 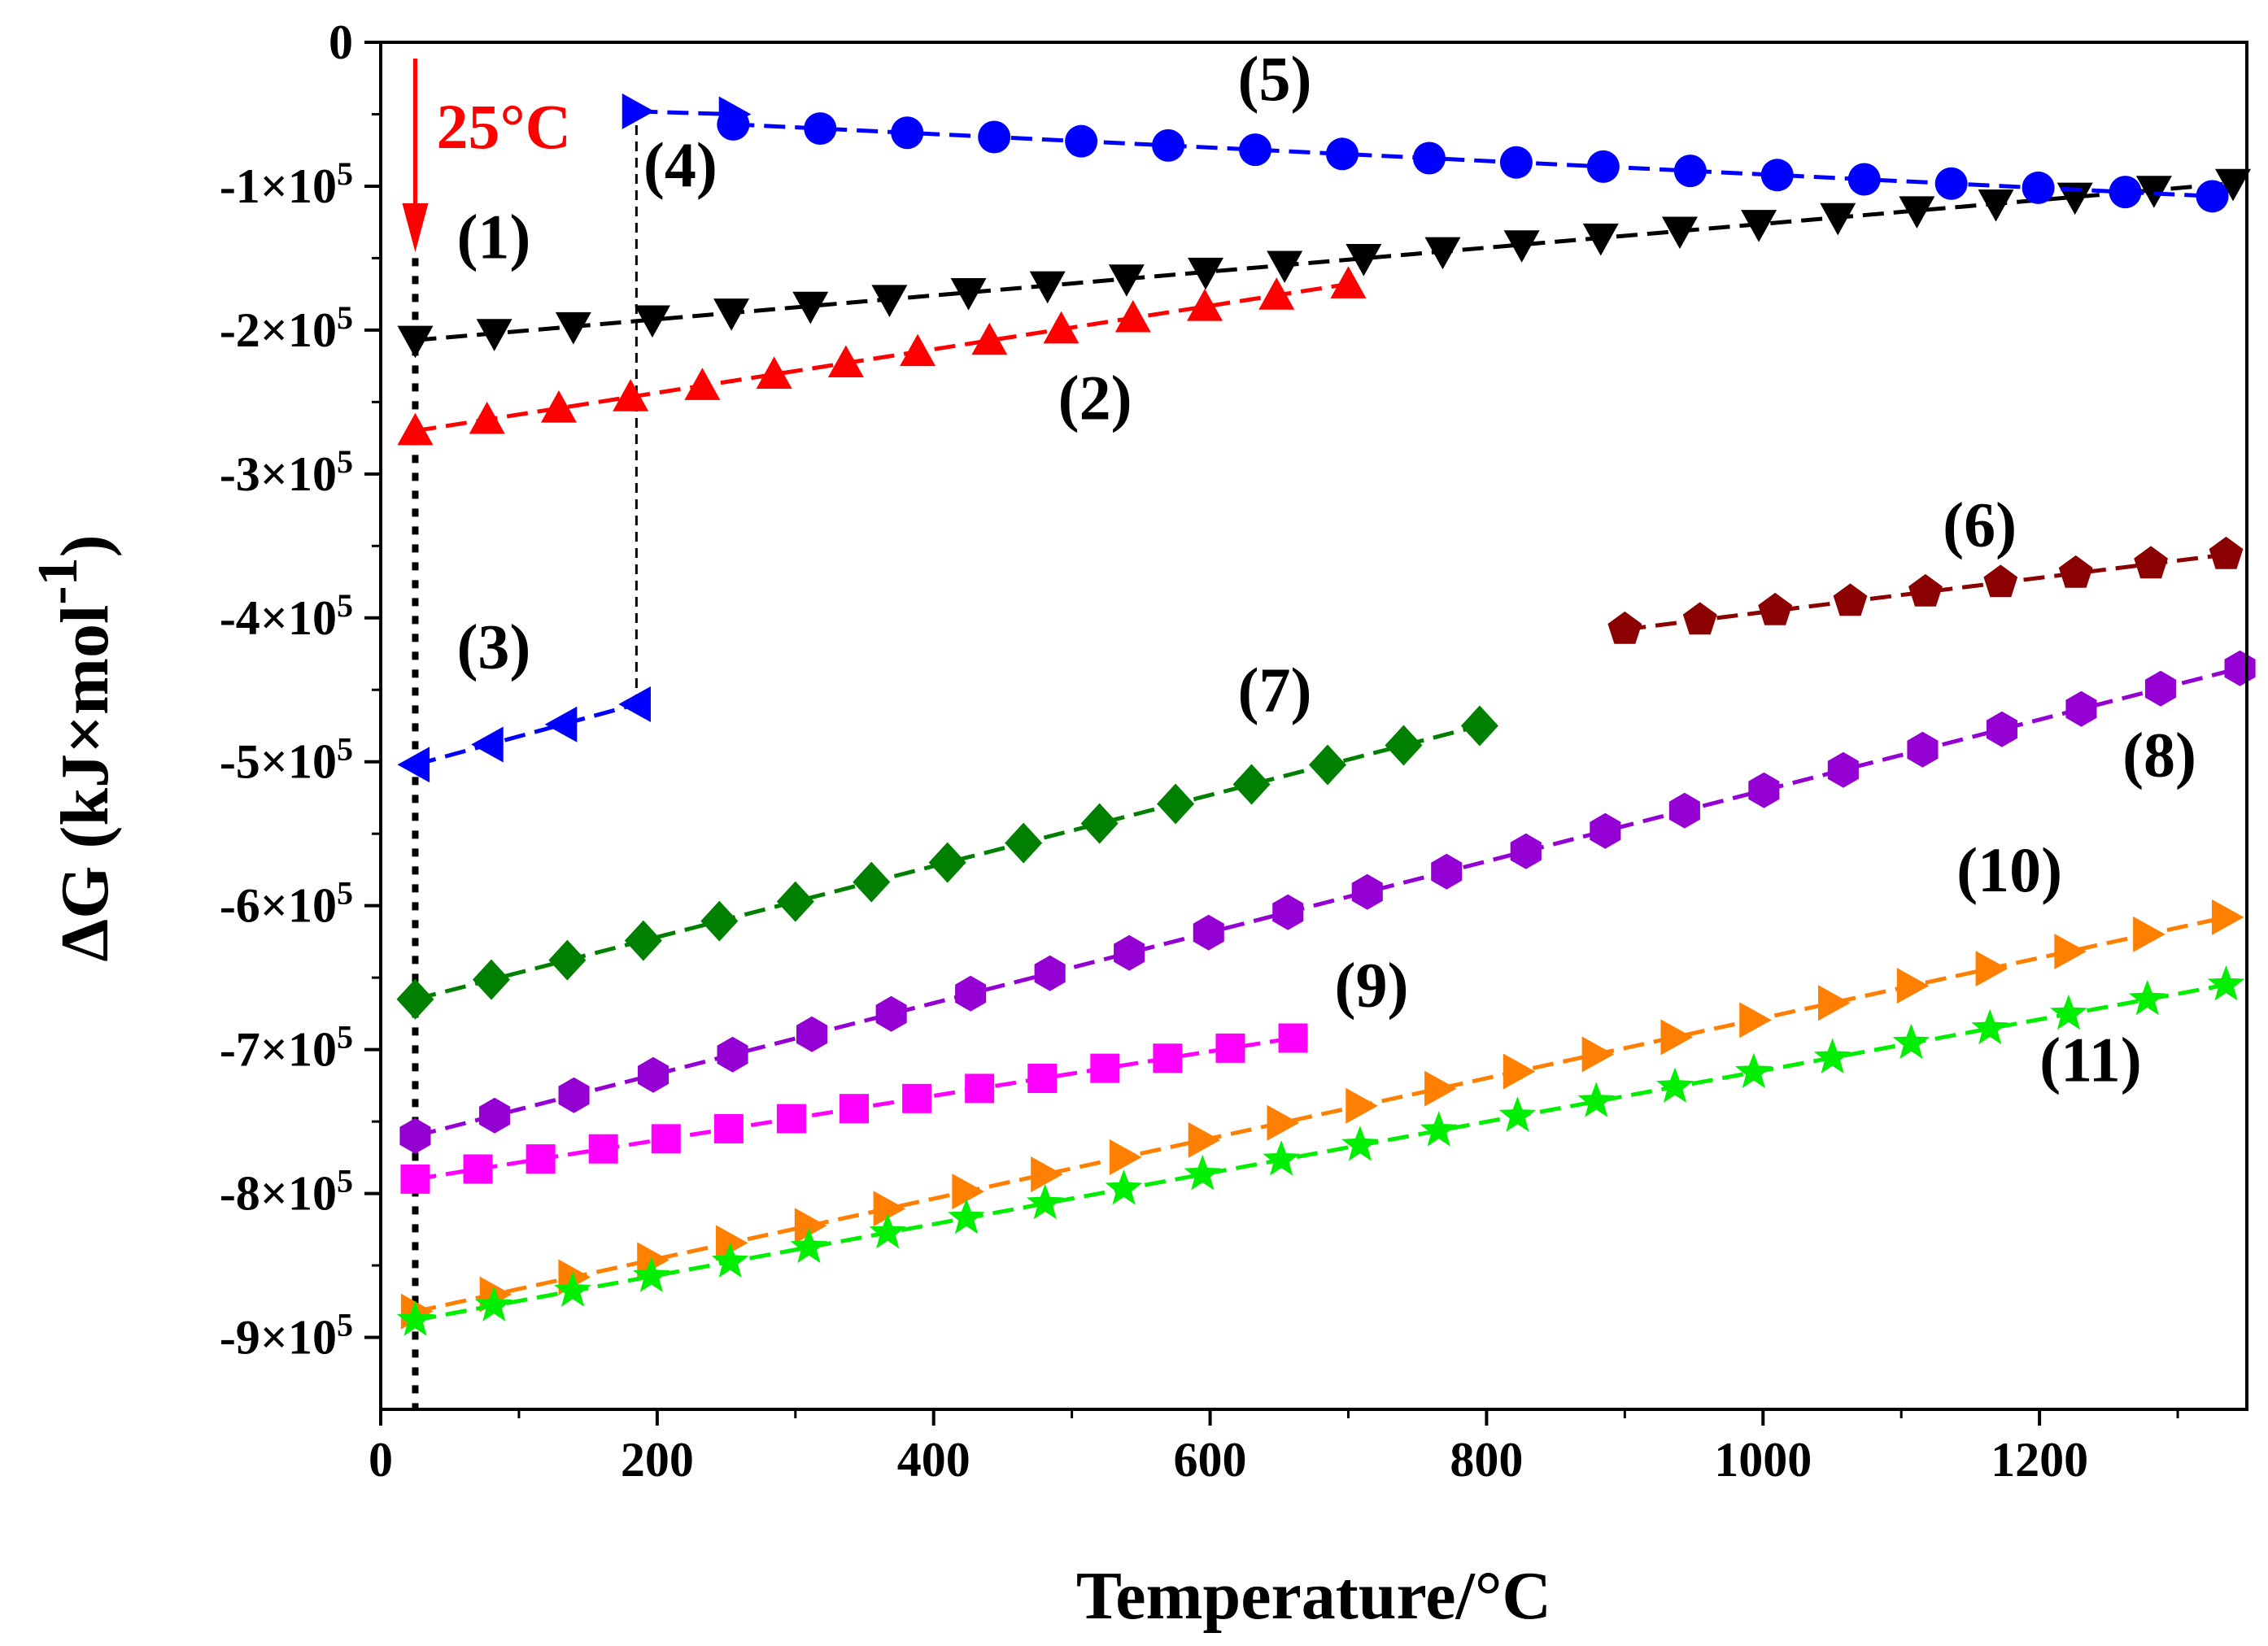 I want to click on series-label: (9), so click(x=1371, y=985).